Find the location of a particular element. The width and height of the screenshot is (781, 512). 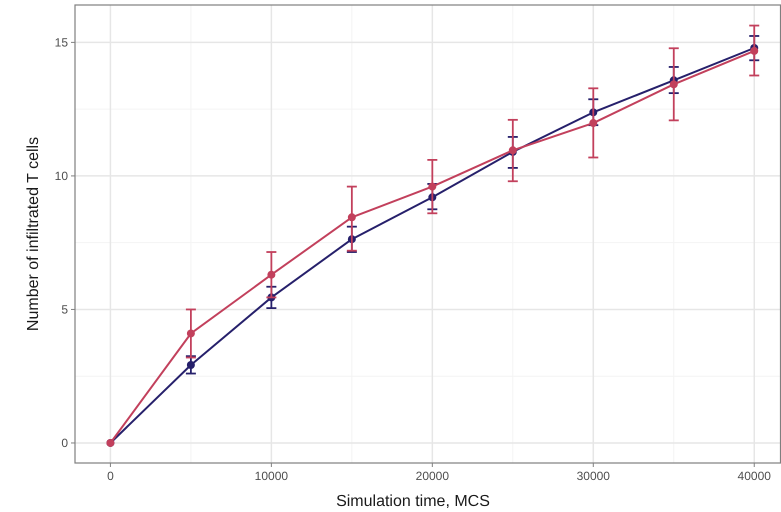

y-tick-label: 10 is located at coordinates (61, 175).